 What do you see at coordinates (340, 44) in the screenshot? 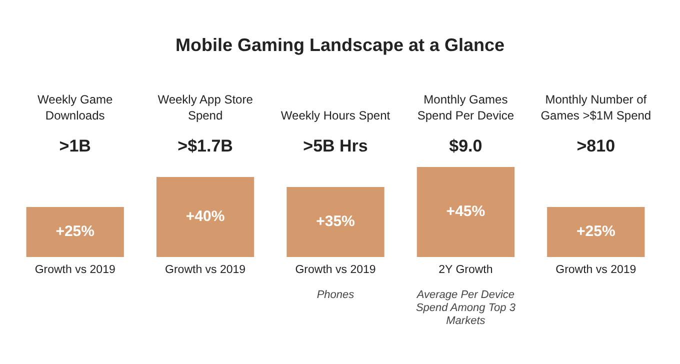
I see `chart-title: Mobile Gaming Landscape at a Glance` at bounding box center [340, 44].